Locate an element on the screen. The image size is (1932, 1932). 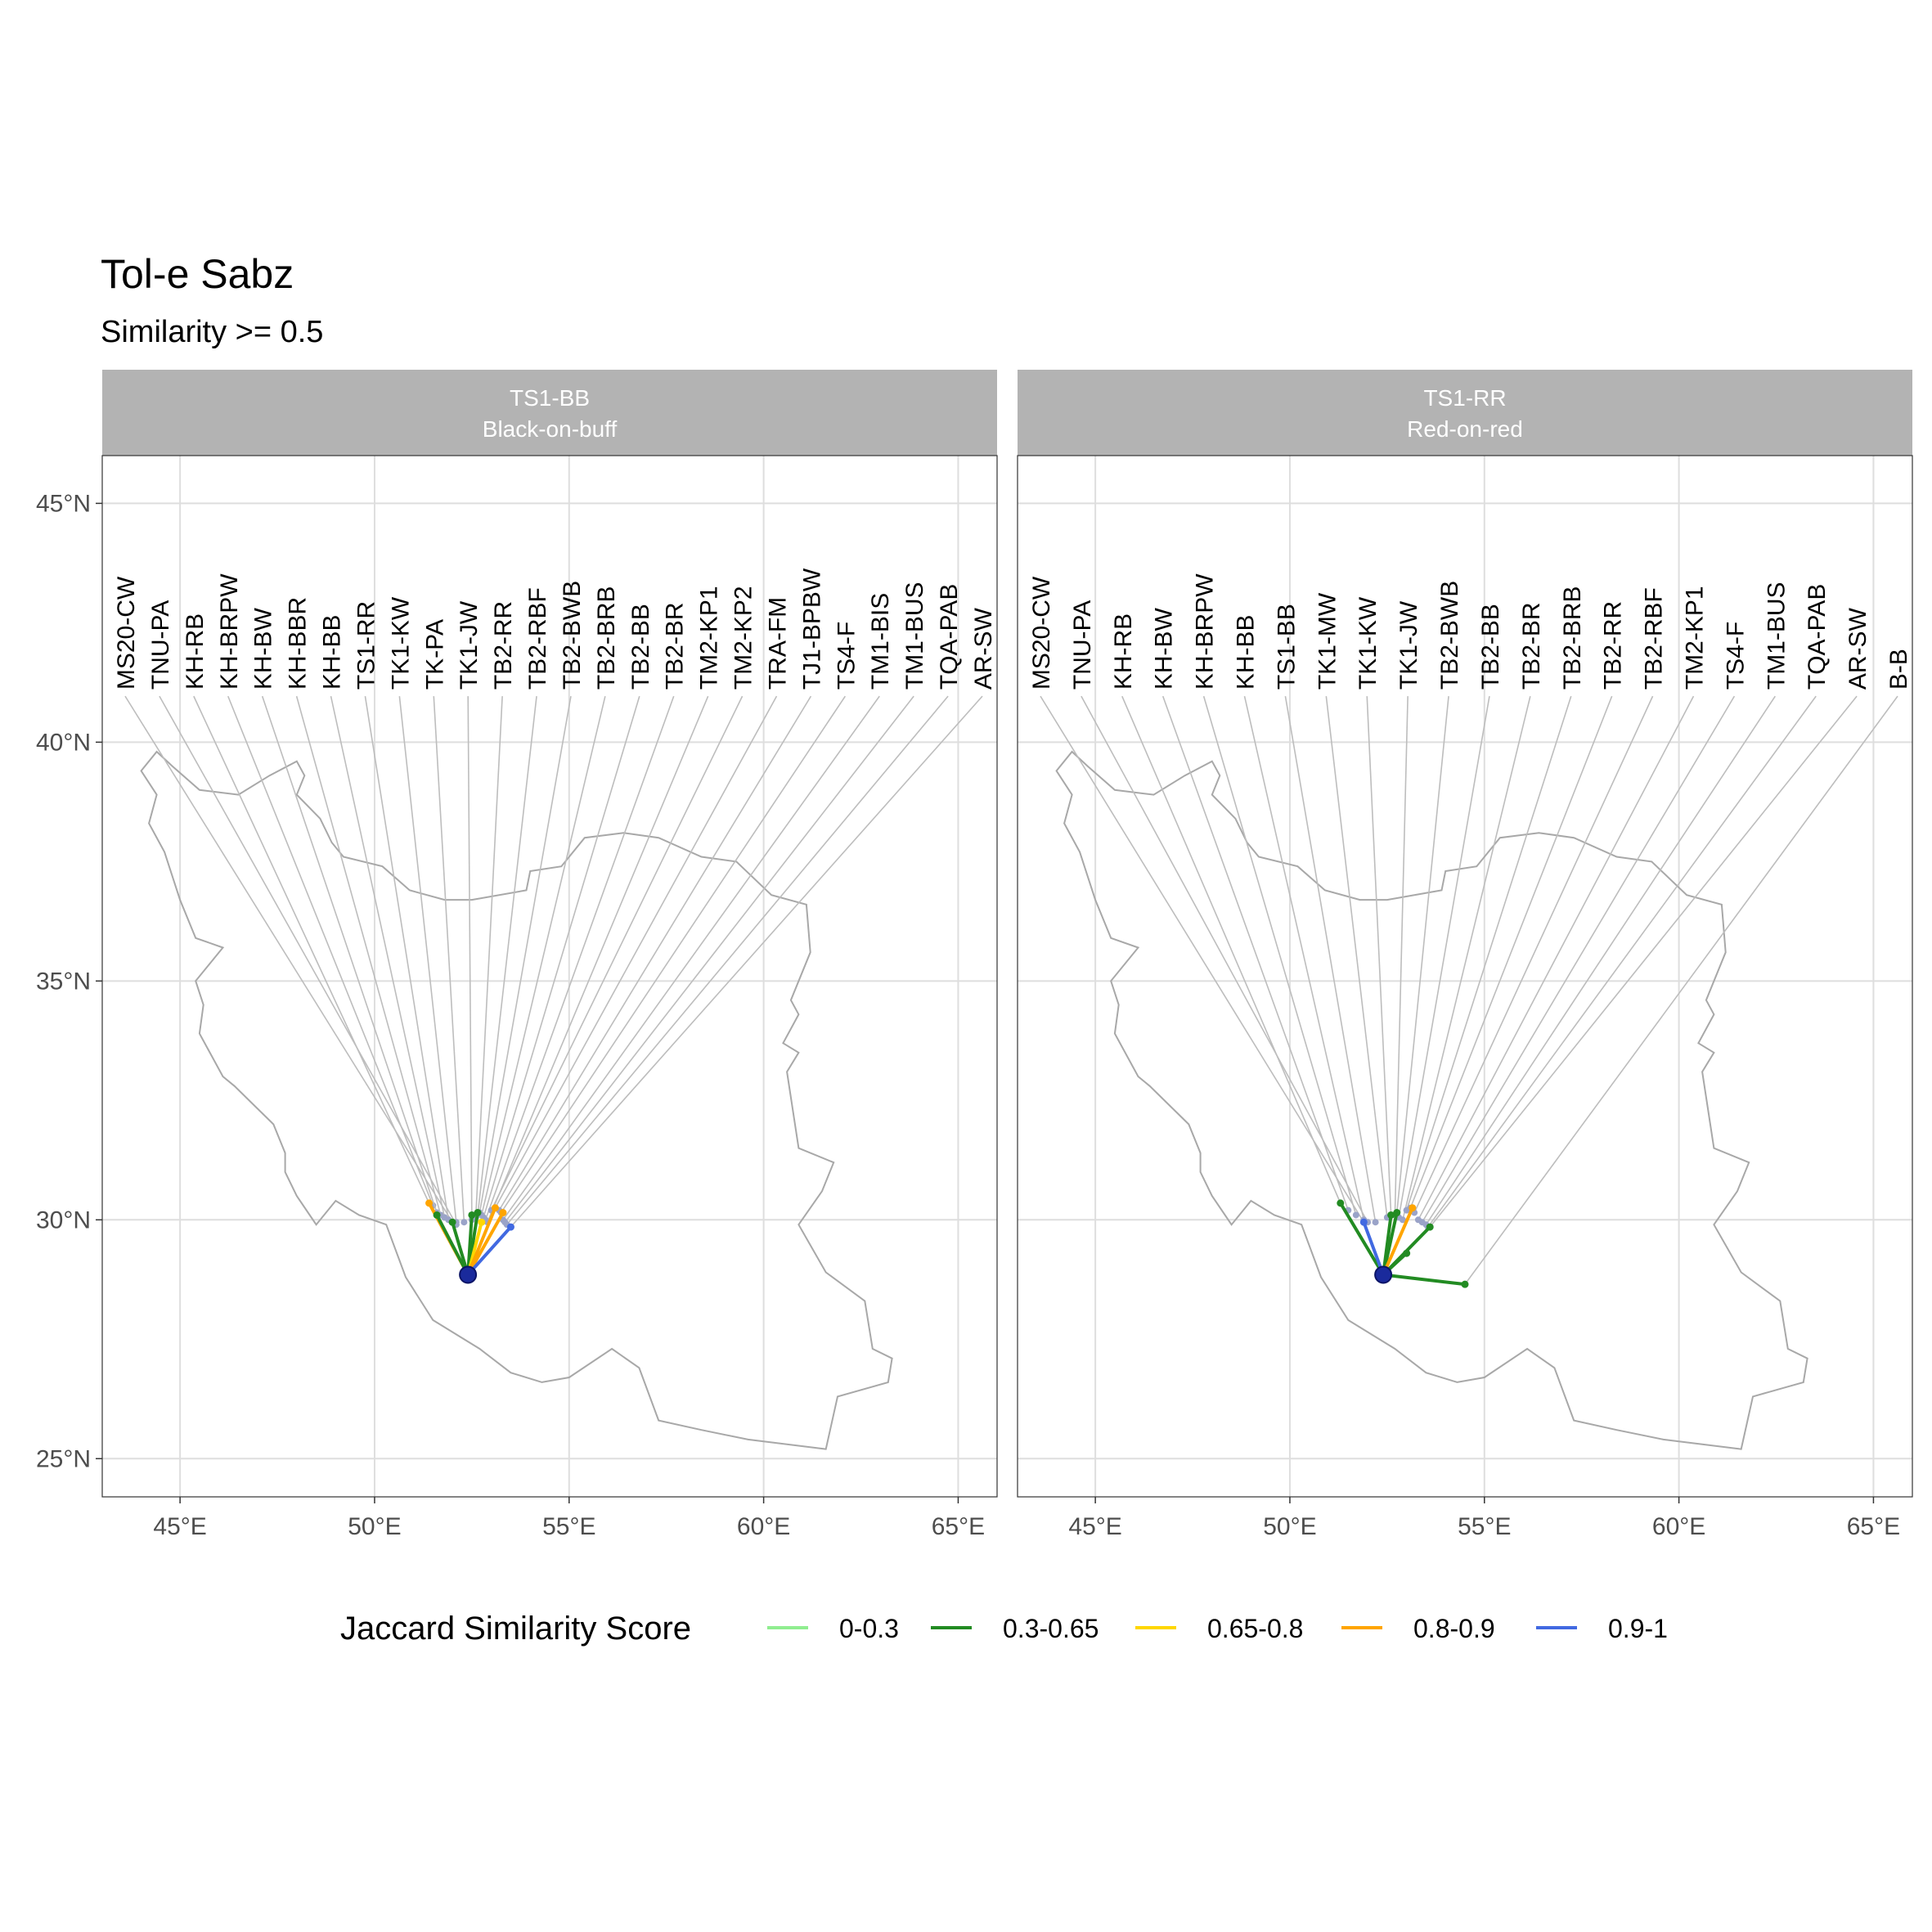
country-border is located at coordinates (1432, 1100).